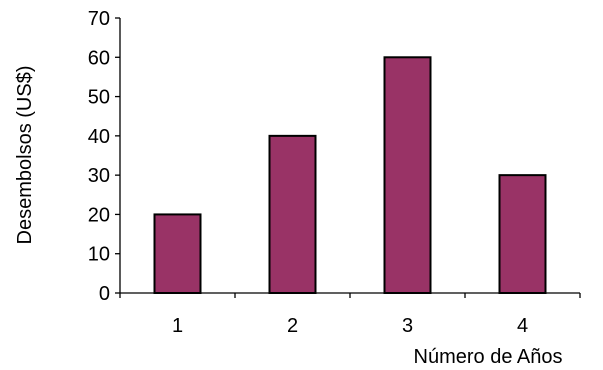 This screenshot has height=370, width=603. I want to click on y-tick-label: 70, so click(99, 19).